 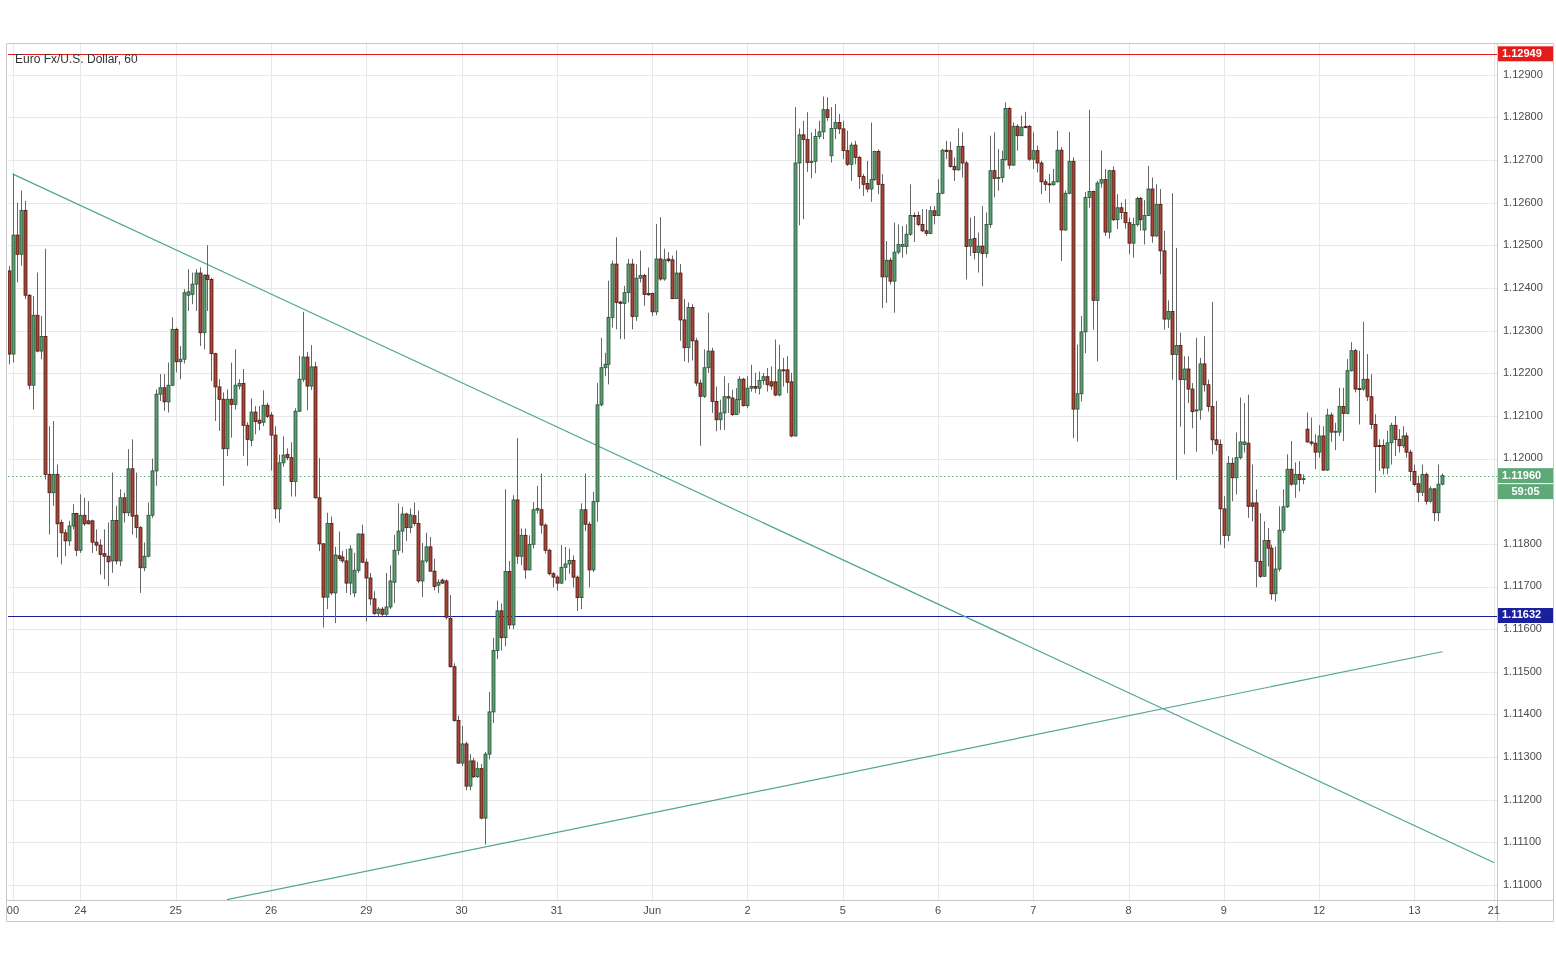 What do you see at coordinates (77, 59) in the screenshot?
I see `text: Euro Fx/U.S. Dollar, 60` at bounding box center [77, 59].